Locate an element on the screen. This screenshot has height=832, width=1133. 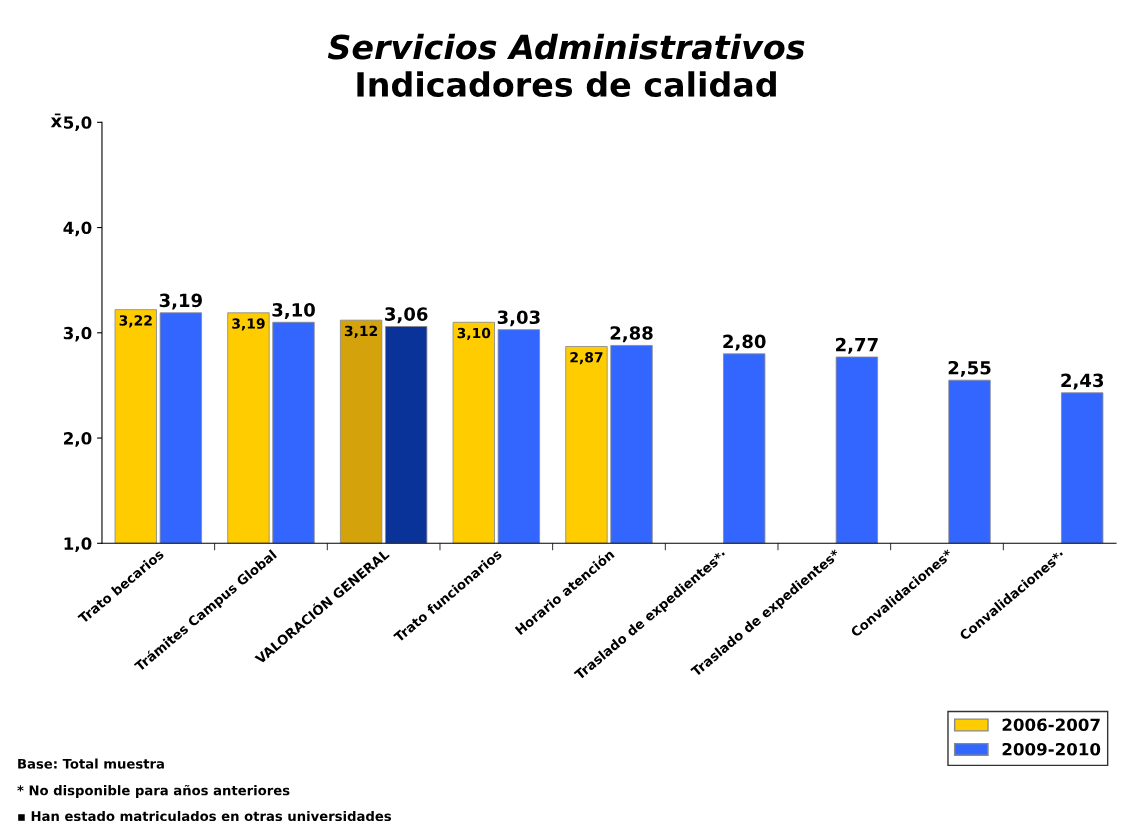
y-tick-label: 4,0 is located at coordinates (77, 229).